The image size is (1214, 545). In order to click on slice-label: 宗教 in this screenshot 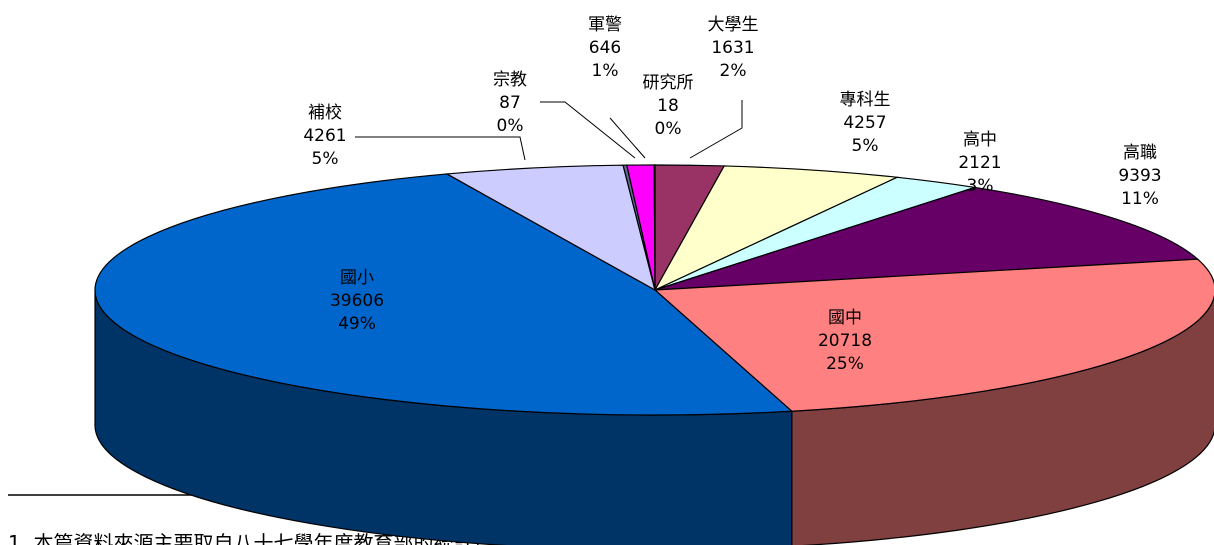, I will do `click(510, 80)`.